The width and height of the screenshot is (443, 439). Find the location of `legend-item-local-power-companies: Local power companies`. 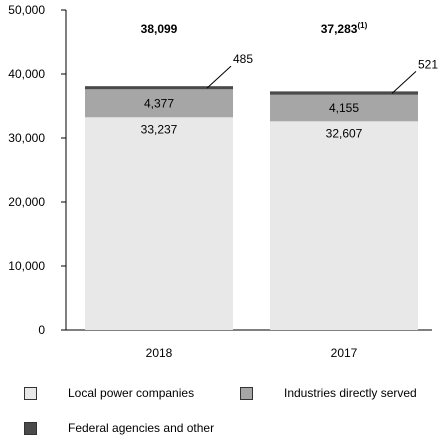

legend-item-local-power-companies: Local power companies is located at coordinates (109, 393).